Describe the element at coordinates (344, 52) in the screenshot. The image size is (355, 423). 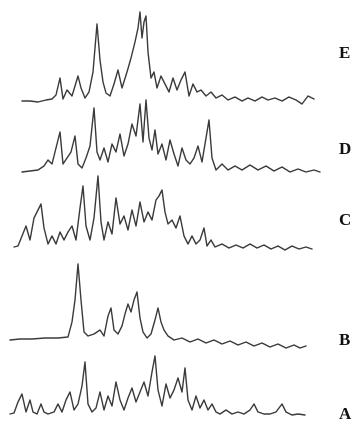
I see `trace-label-e: E` at that location.